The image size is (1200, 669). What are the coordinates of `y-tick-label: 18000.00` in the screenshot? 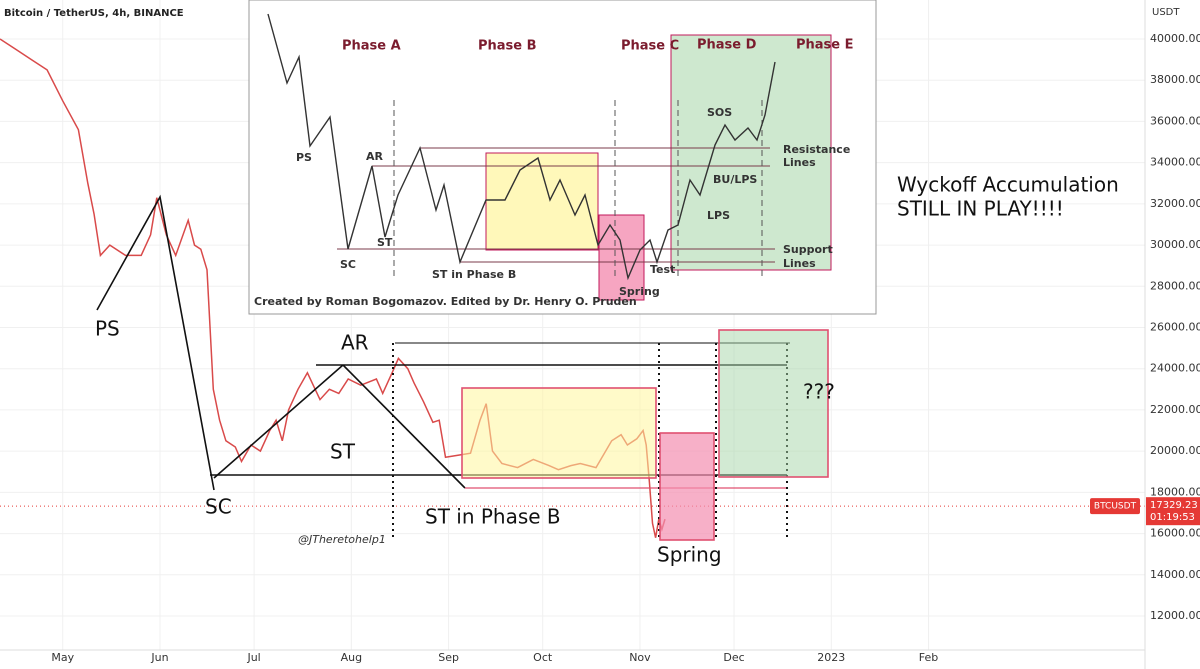 It's located at (1175, 491).